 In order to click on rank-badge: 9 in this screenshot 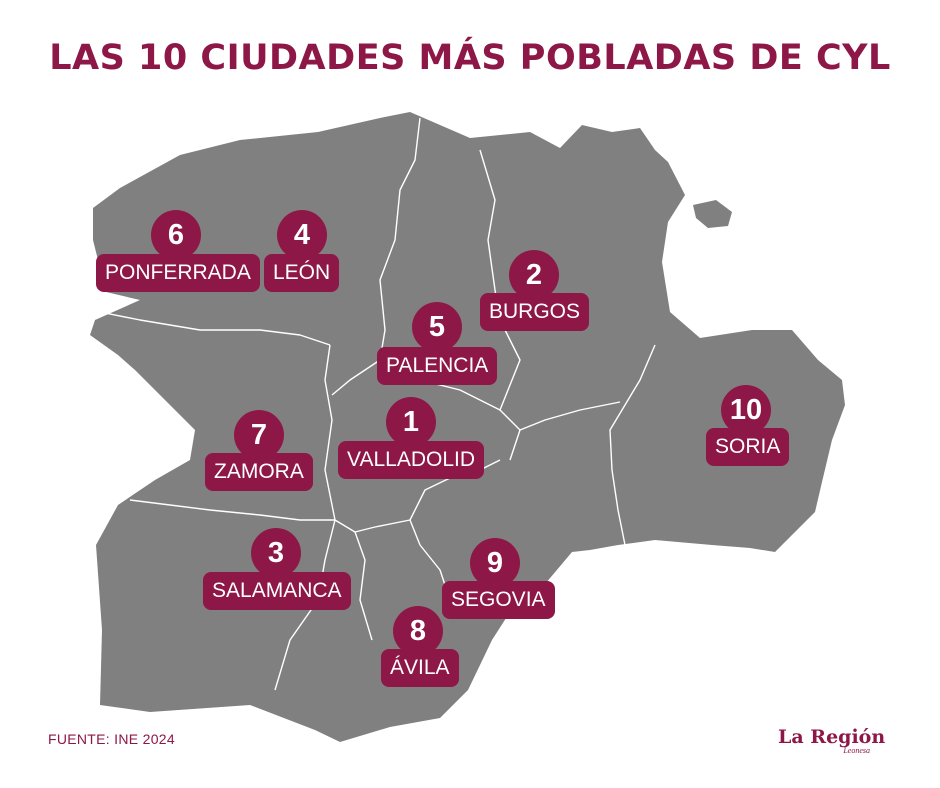, I will do `click(495, 563)`.